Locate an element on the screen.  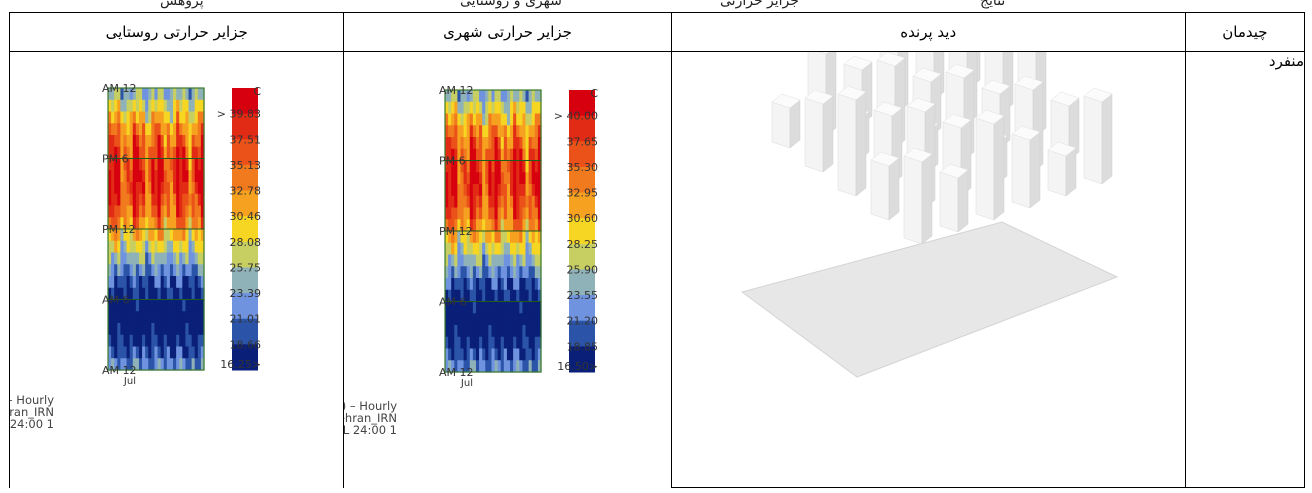
legend-swatch is located at coordinates (582, 154).